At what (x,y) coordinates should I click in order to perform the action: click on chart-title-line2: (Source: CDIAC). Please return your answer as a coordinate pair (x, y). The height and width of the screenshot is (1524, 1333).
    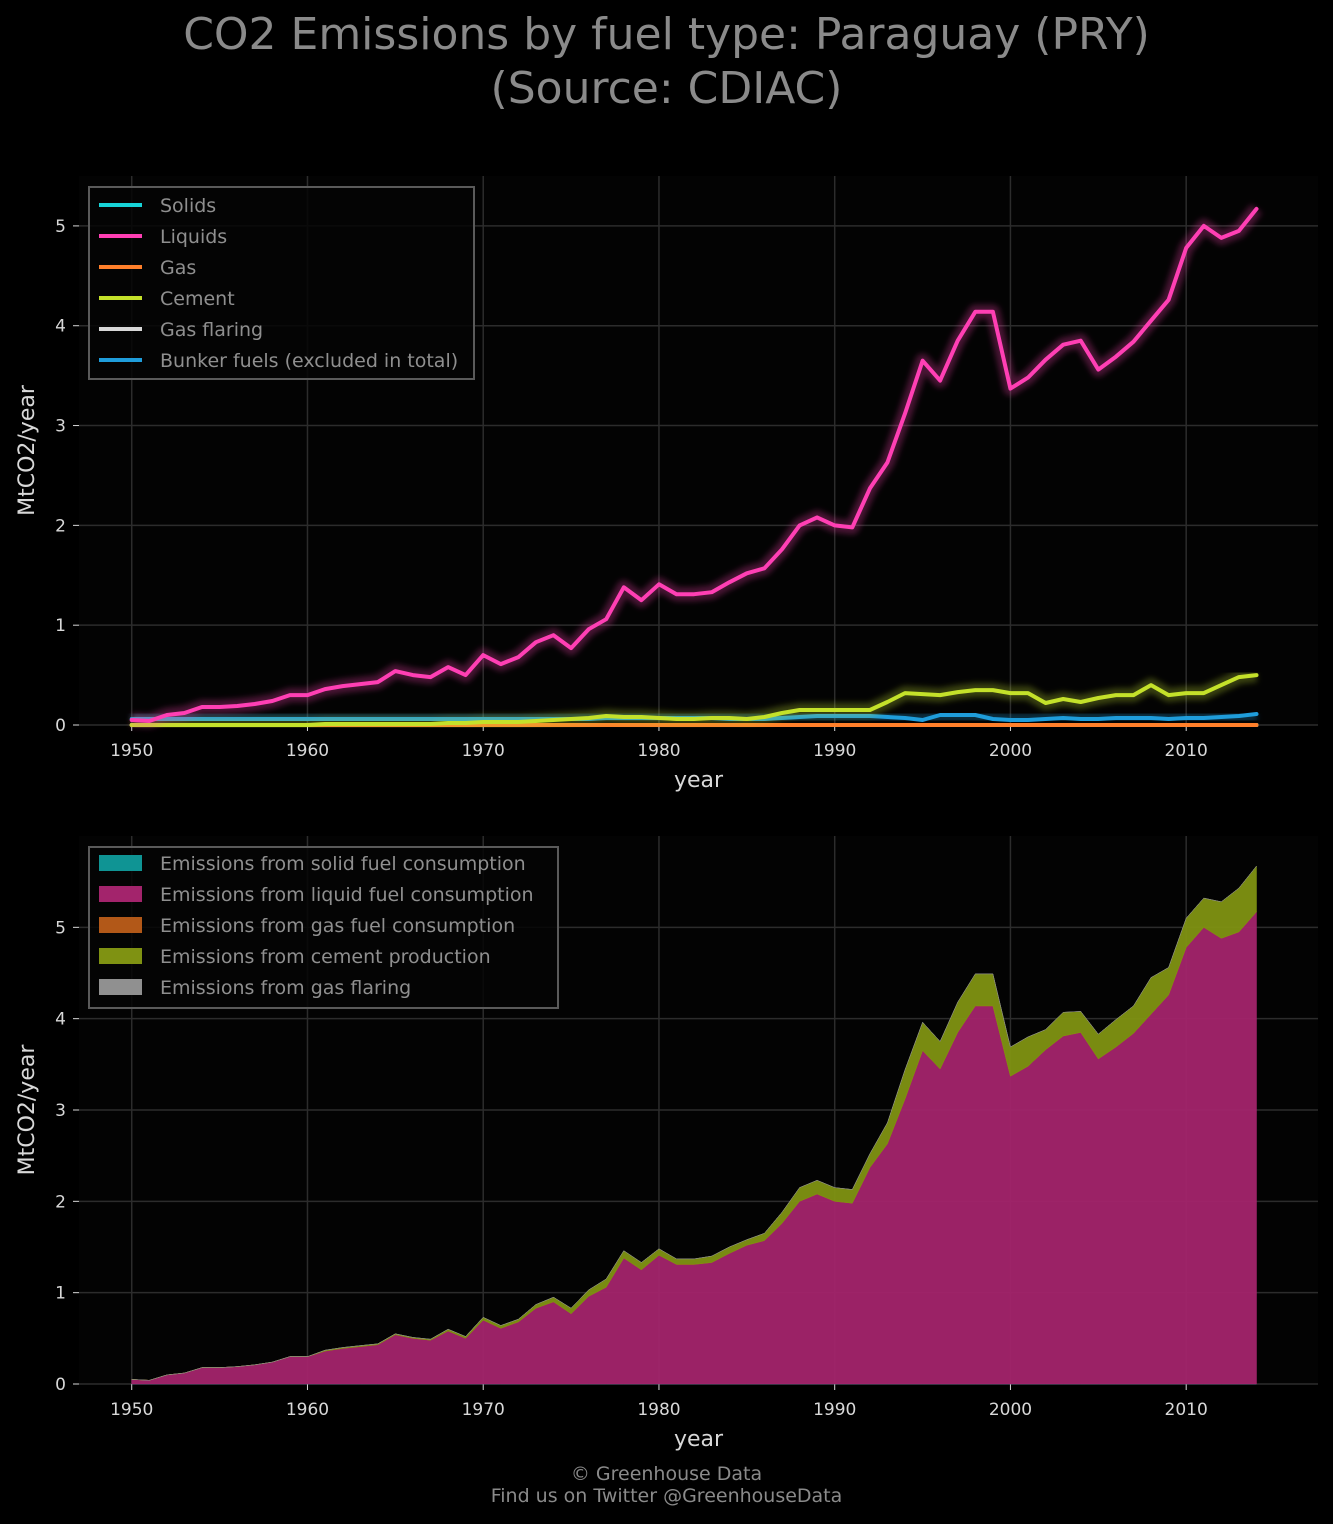
    Looking at the image, I should click on (666, 88).